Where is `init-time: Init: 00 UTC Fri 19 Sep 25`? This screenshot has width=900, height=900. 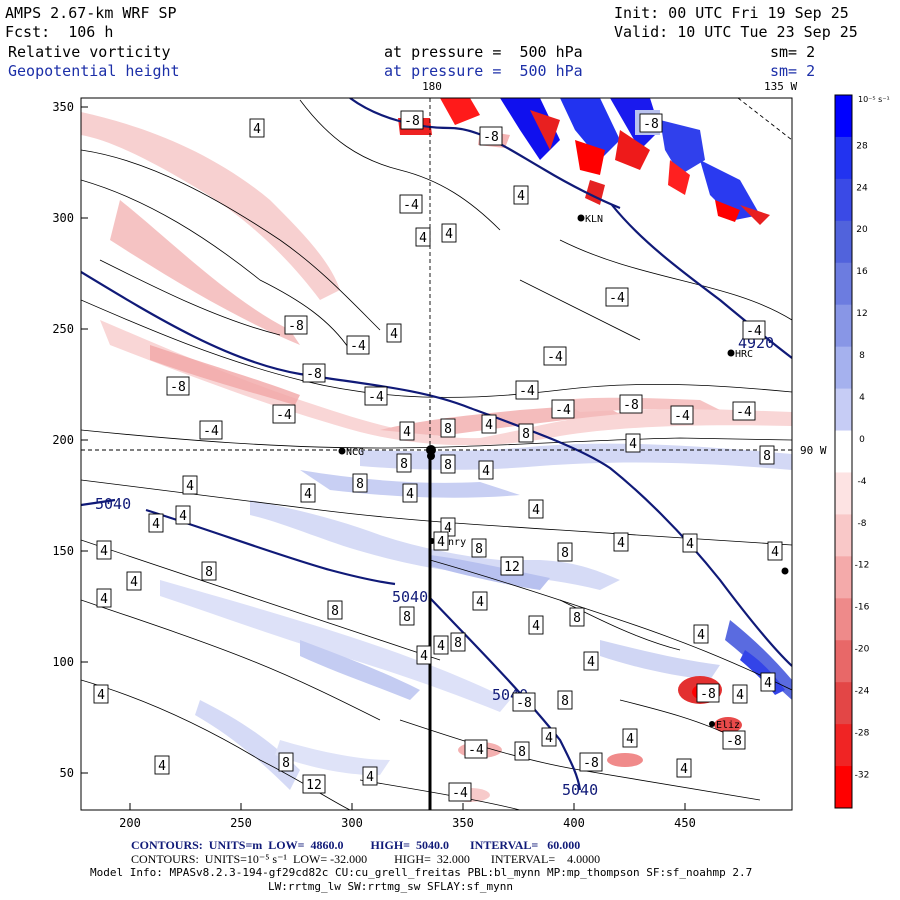 init-time: Init: 00 UTC Fri 19 Sep 25 is located at coordinates (731, 13).